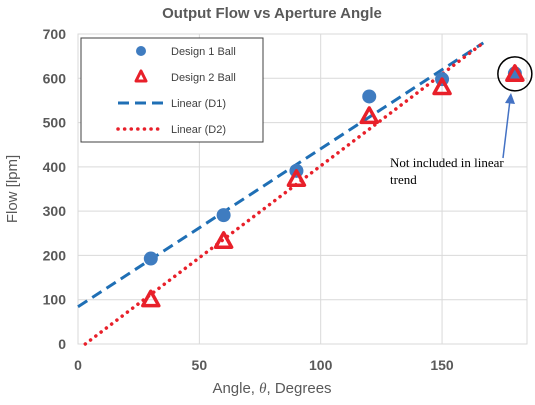 This screenshot has width=535, height=405. Describe the element at coordinates (203, 78) in the screenshot. I see `legend-label-design2: Design 2 Ball` at that location.